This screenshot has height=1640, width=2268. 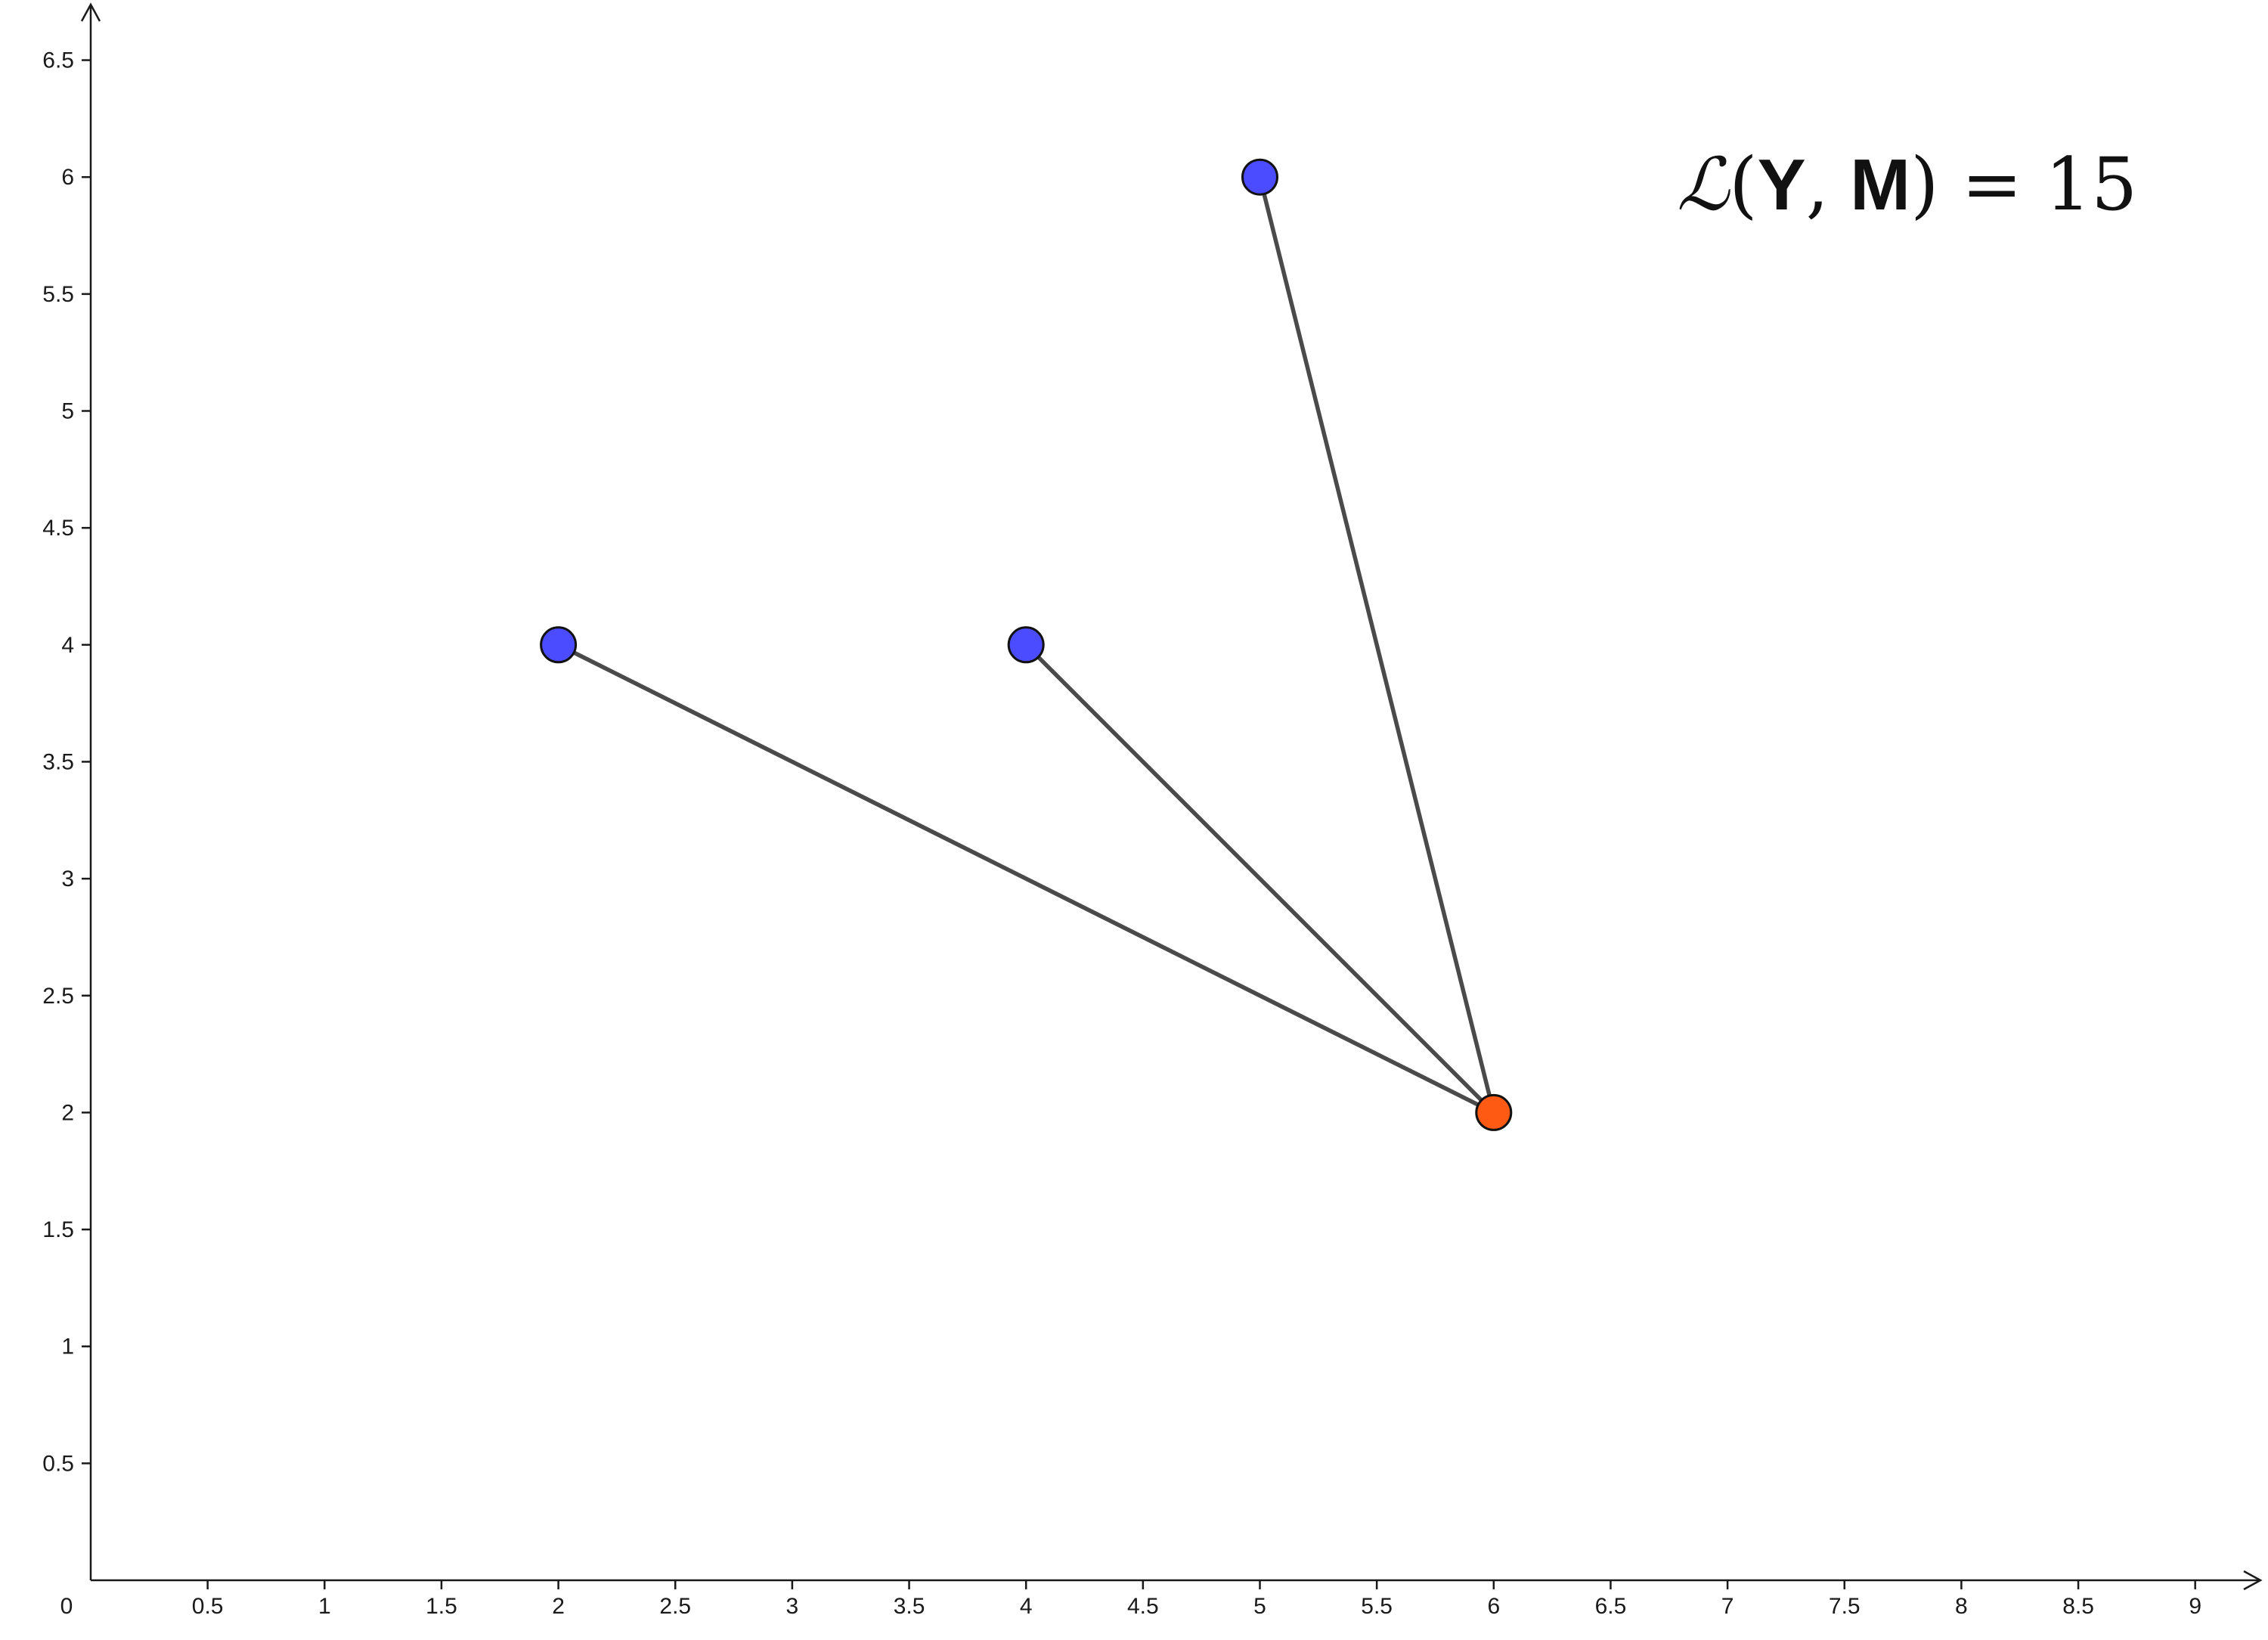 I want to click on x-axis-ticks: 0.5 1 1.5 2 2.5 3 3.5 4 4.5 5 5.5 6 6.5 7 7.5 8 8.5 9, so click(x=1196, y=1599).